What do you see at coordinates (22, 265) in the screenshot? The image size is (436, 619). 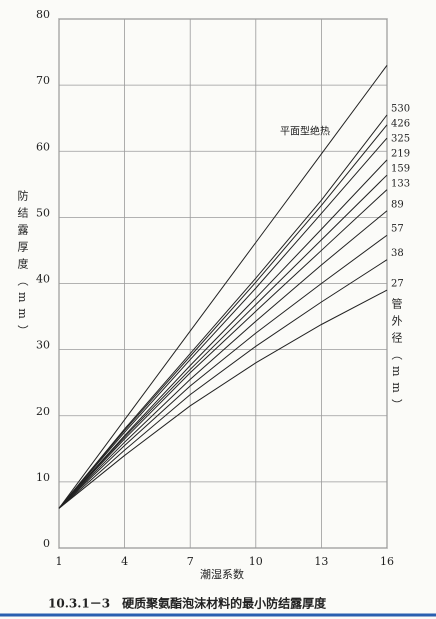 I see `y-axis-label: 防结露厚度（mm）` at bounding box center [22, 265].